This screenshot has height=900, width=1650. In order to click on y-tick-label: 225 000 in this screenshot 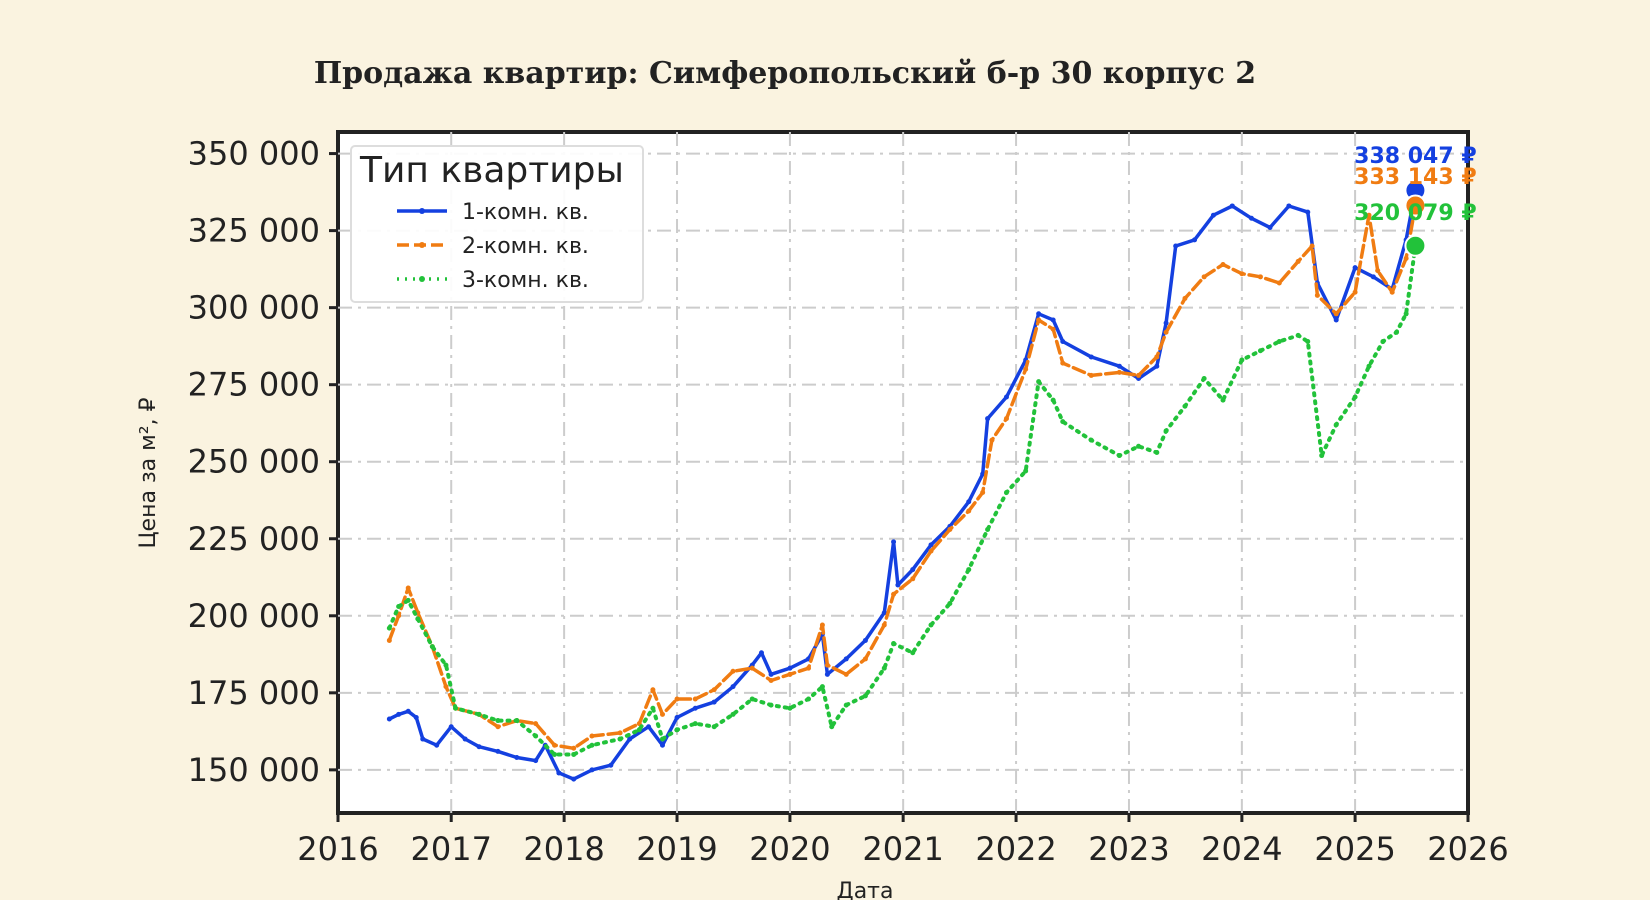, I will do `click(254, 539)`.